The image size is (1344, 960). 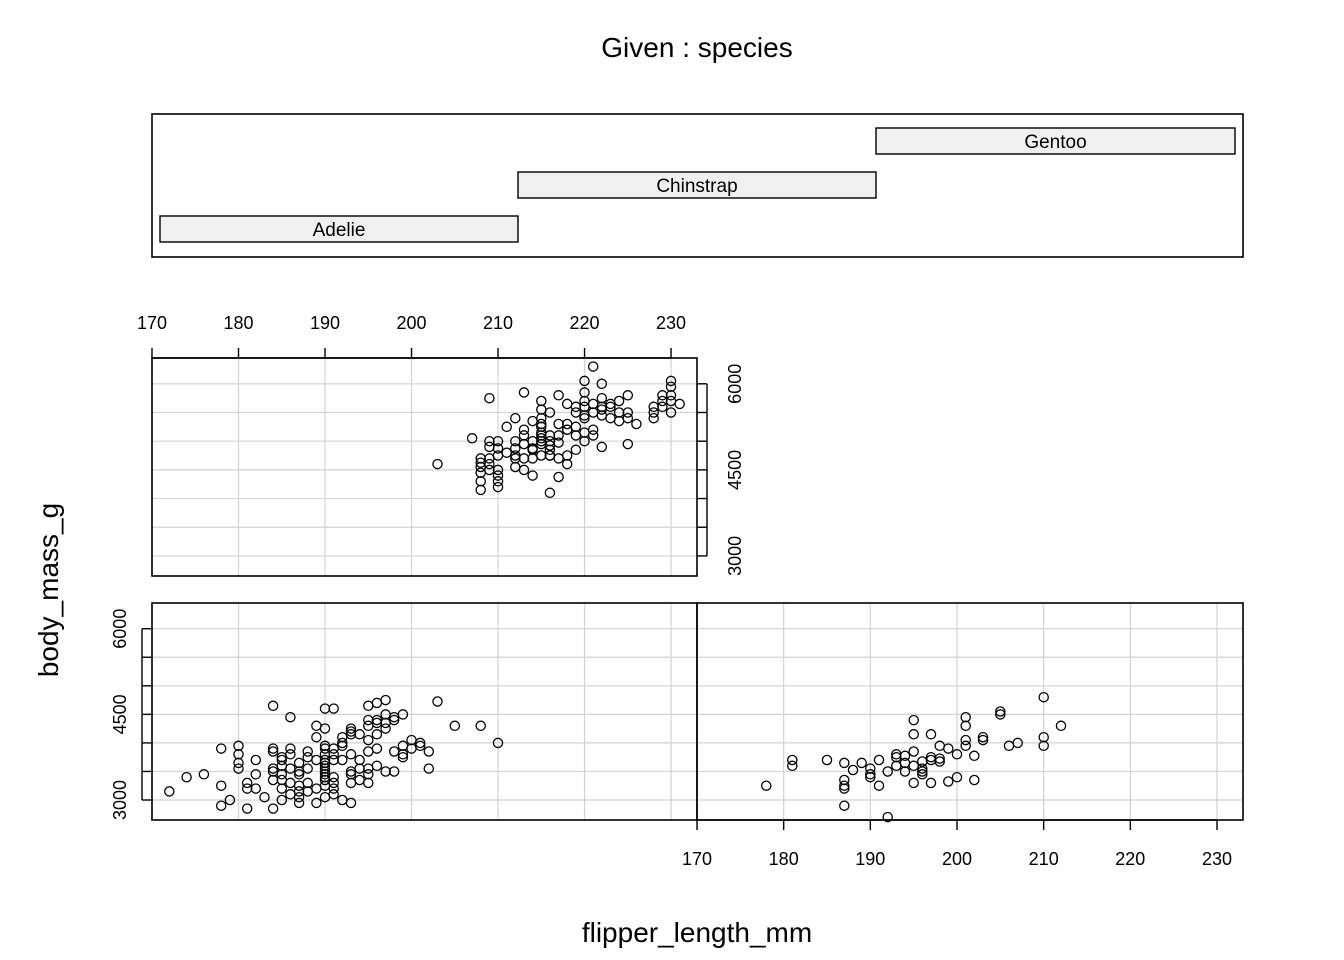 I want to click on y-axis-right-gentoo: 3000 4500 6000, so click(x=721, y=470).